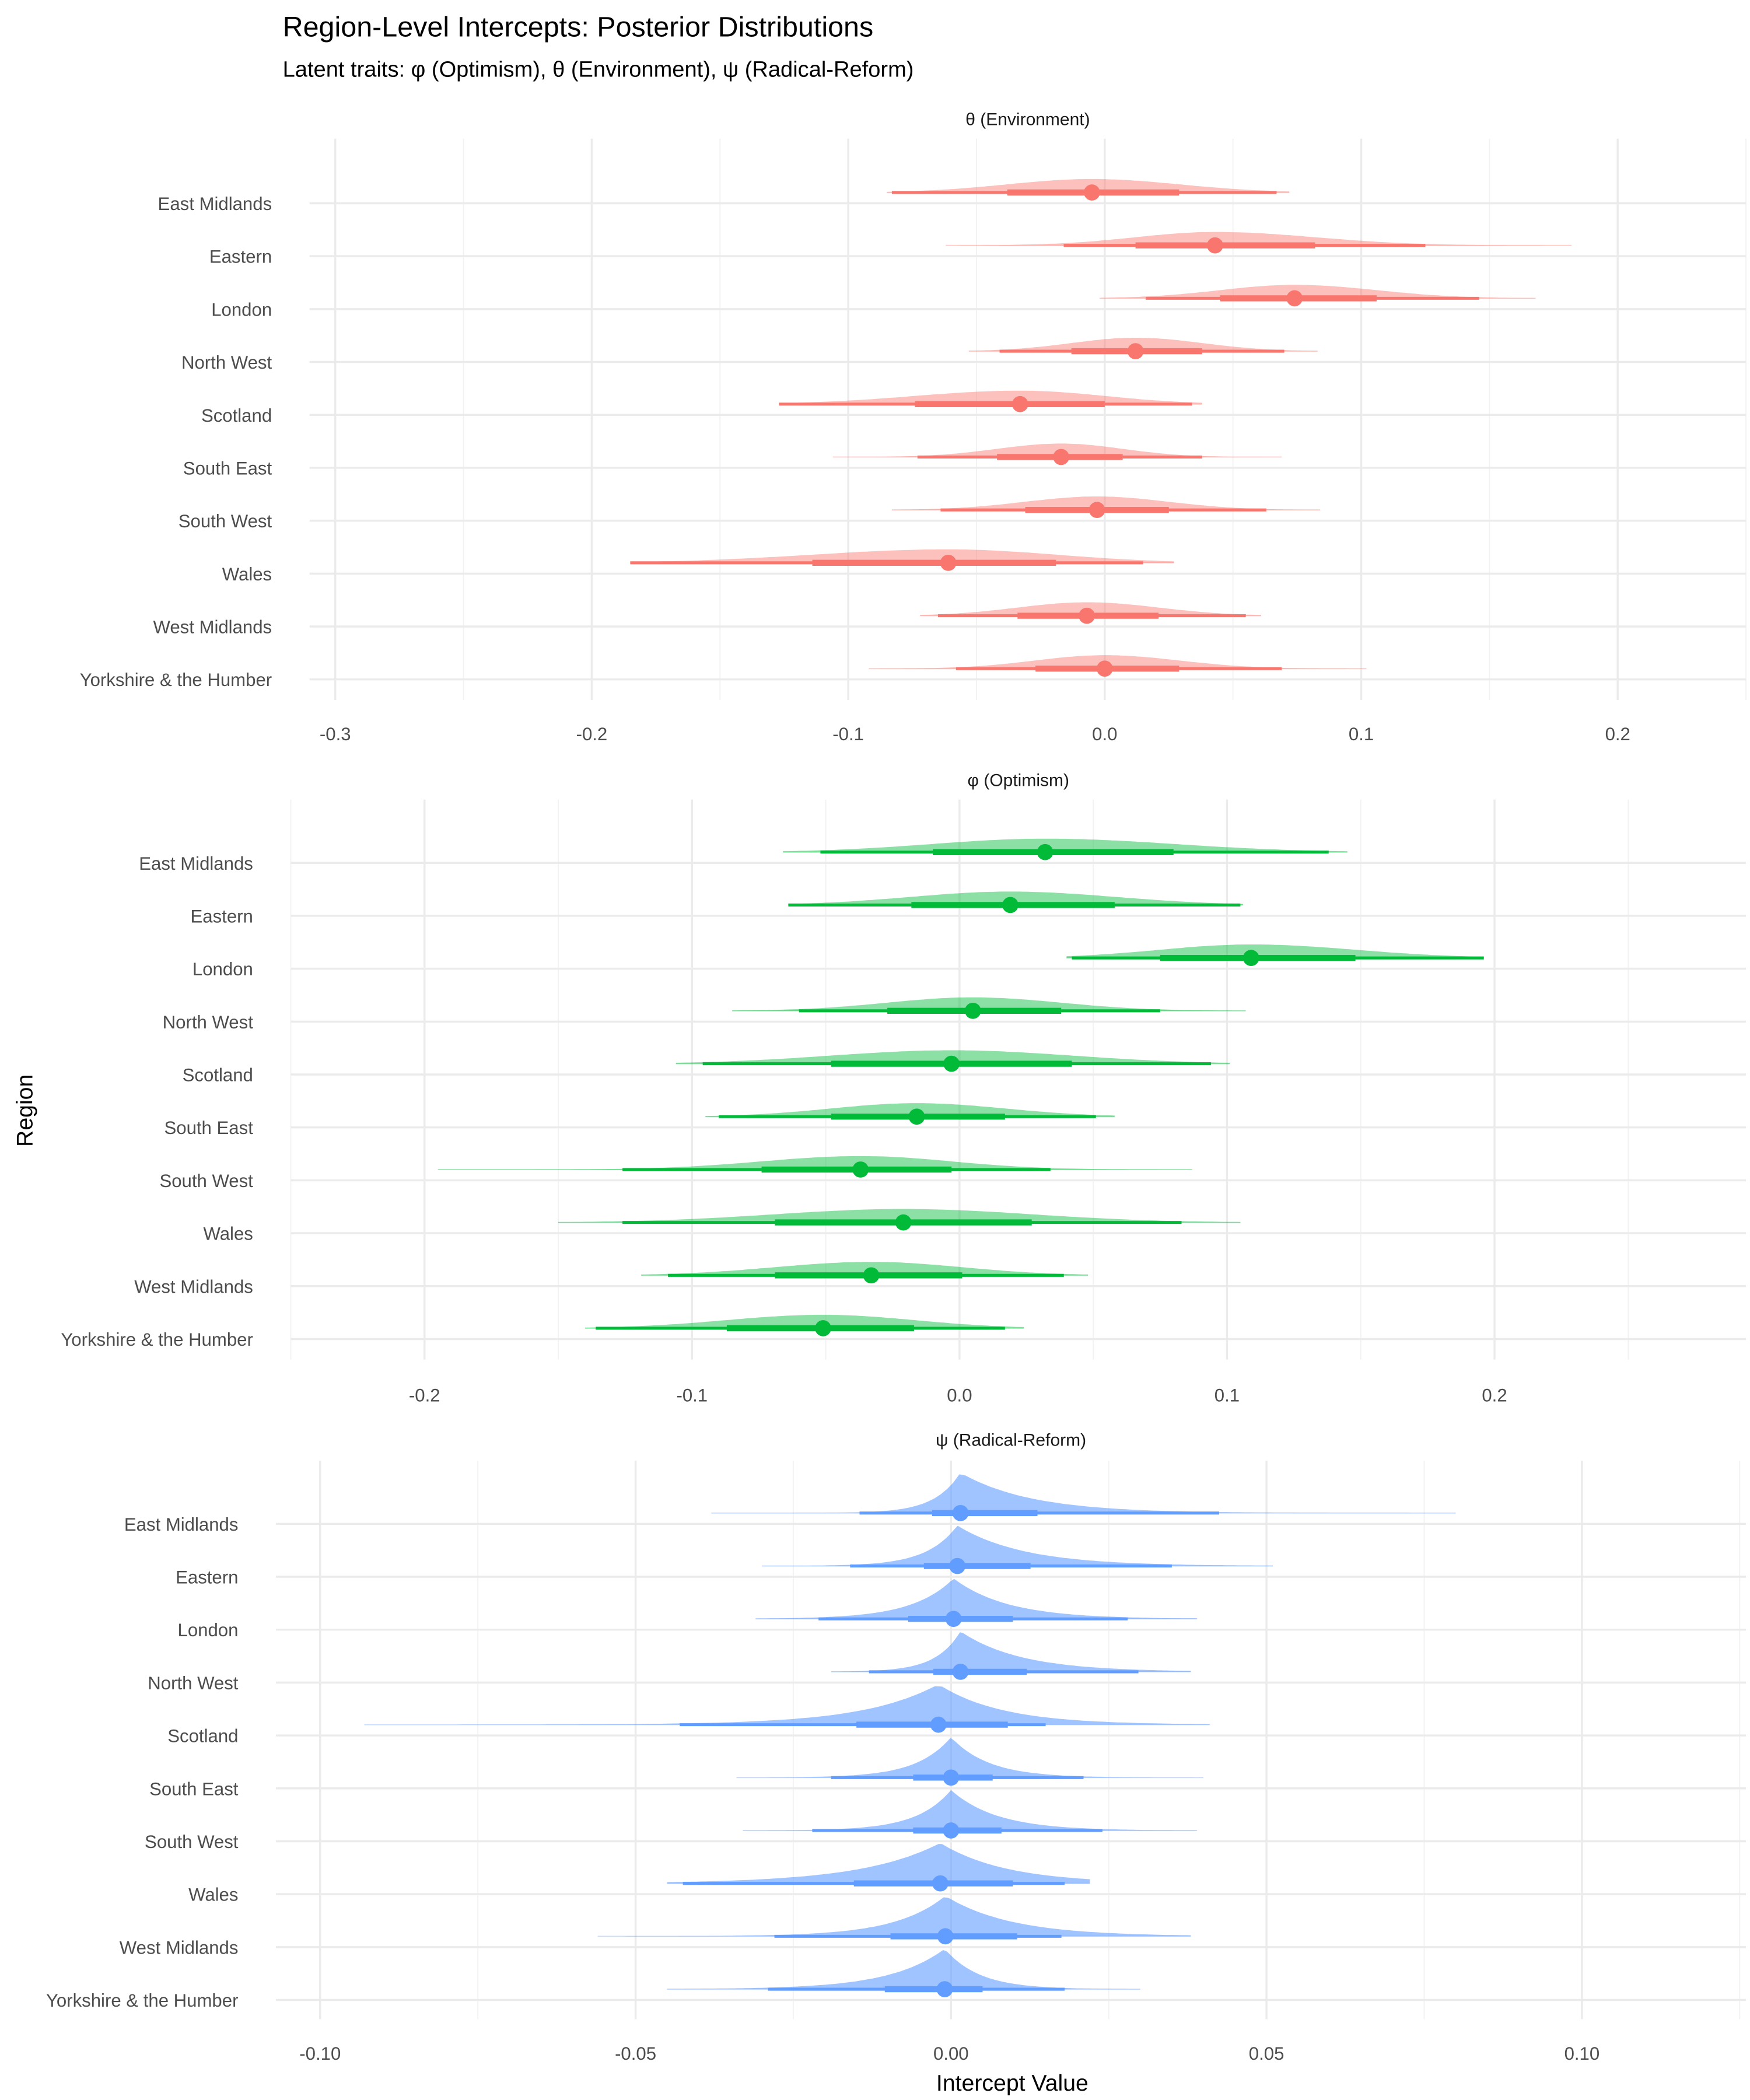 The image size is (1750, 2100). Describe the element at coordinates (1582, 2053) in the screenshot. I see `x-tick-label: 0.10` at that location.